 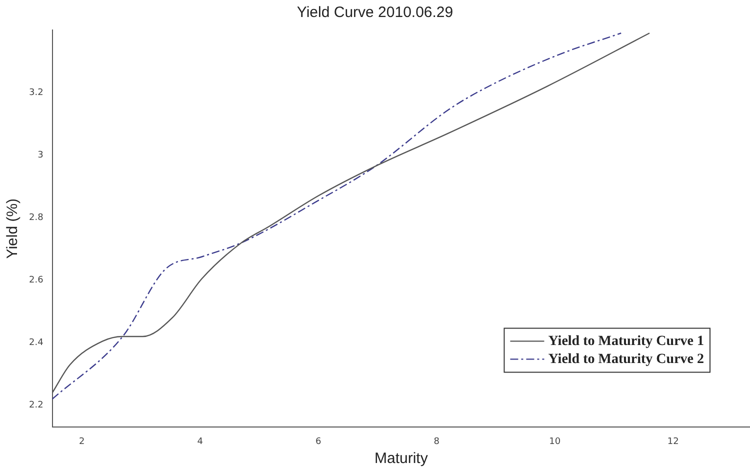 What do you see at coordinates (82, 441) in the screenshot?
I see `x-tick-label: 2` at bounding box center [82, 441].